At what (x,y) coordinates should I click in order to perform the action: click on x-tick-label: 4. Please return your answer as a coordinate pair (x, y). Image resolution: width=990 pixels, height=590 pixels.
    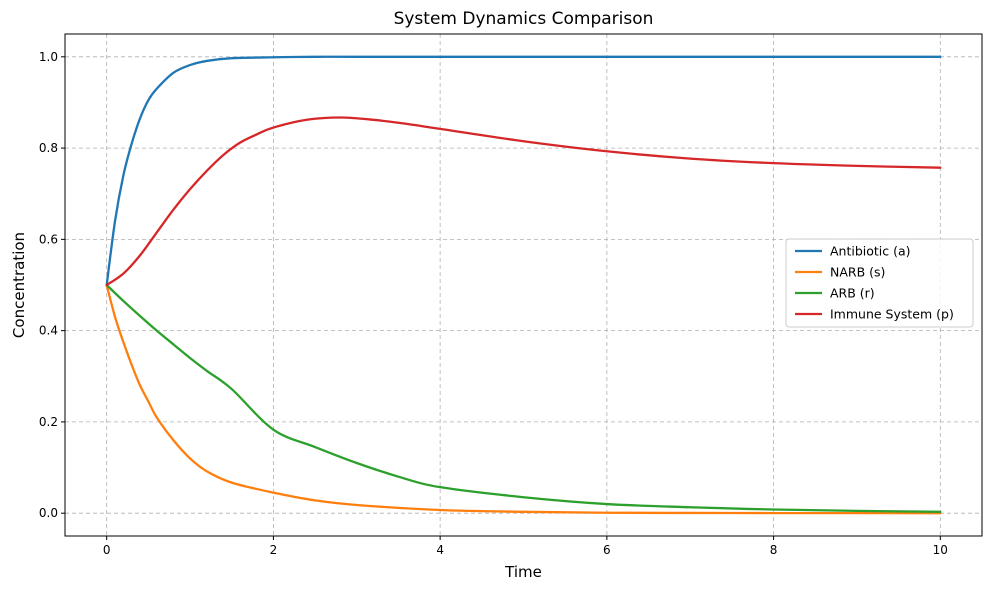
    Looking at the image, I should click on (440, 550).